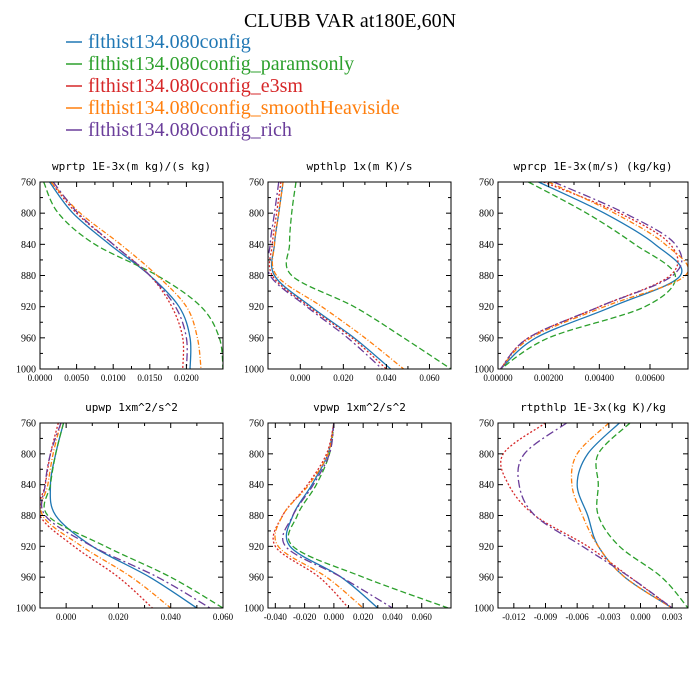 The image size is (700, 700). Describe the element at coordinates (190, 130) in the screenshot. I see `legend-entry: flthist134.080config_rich` at that location.